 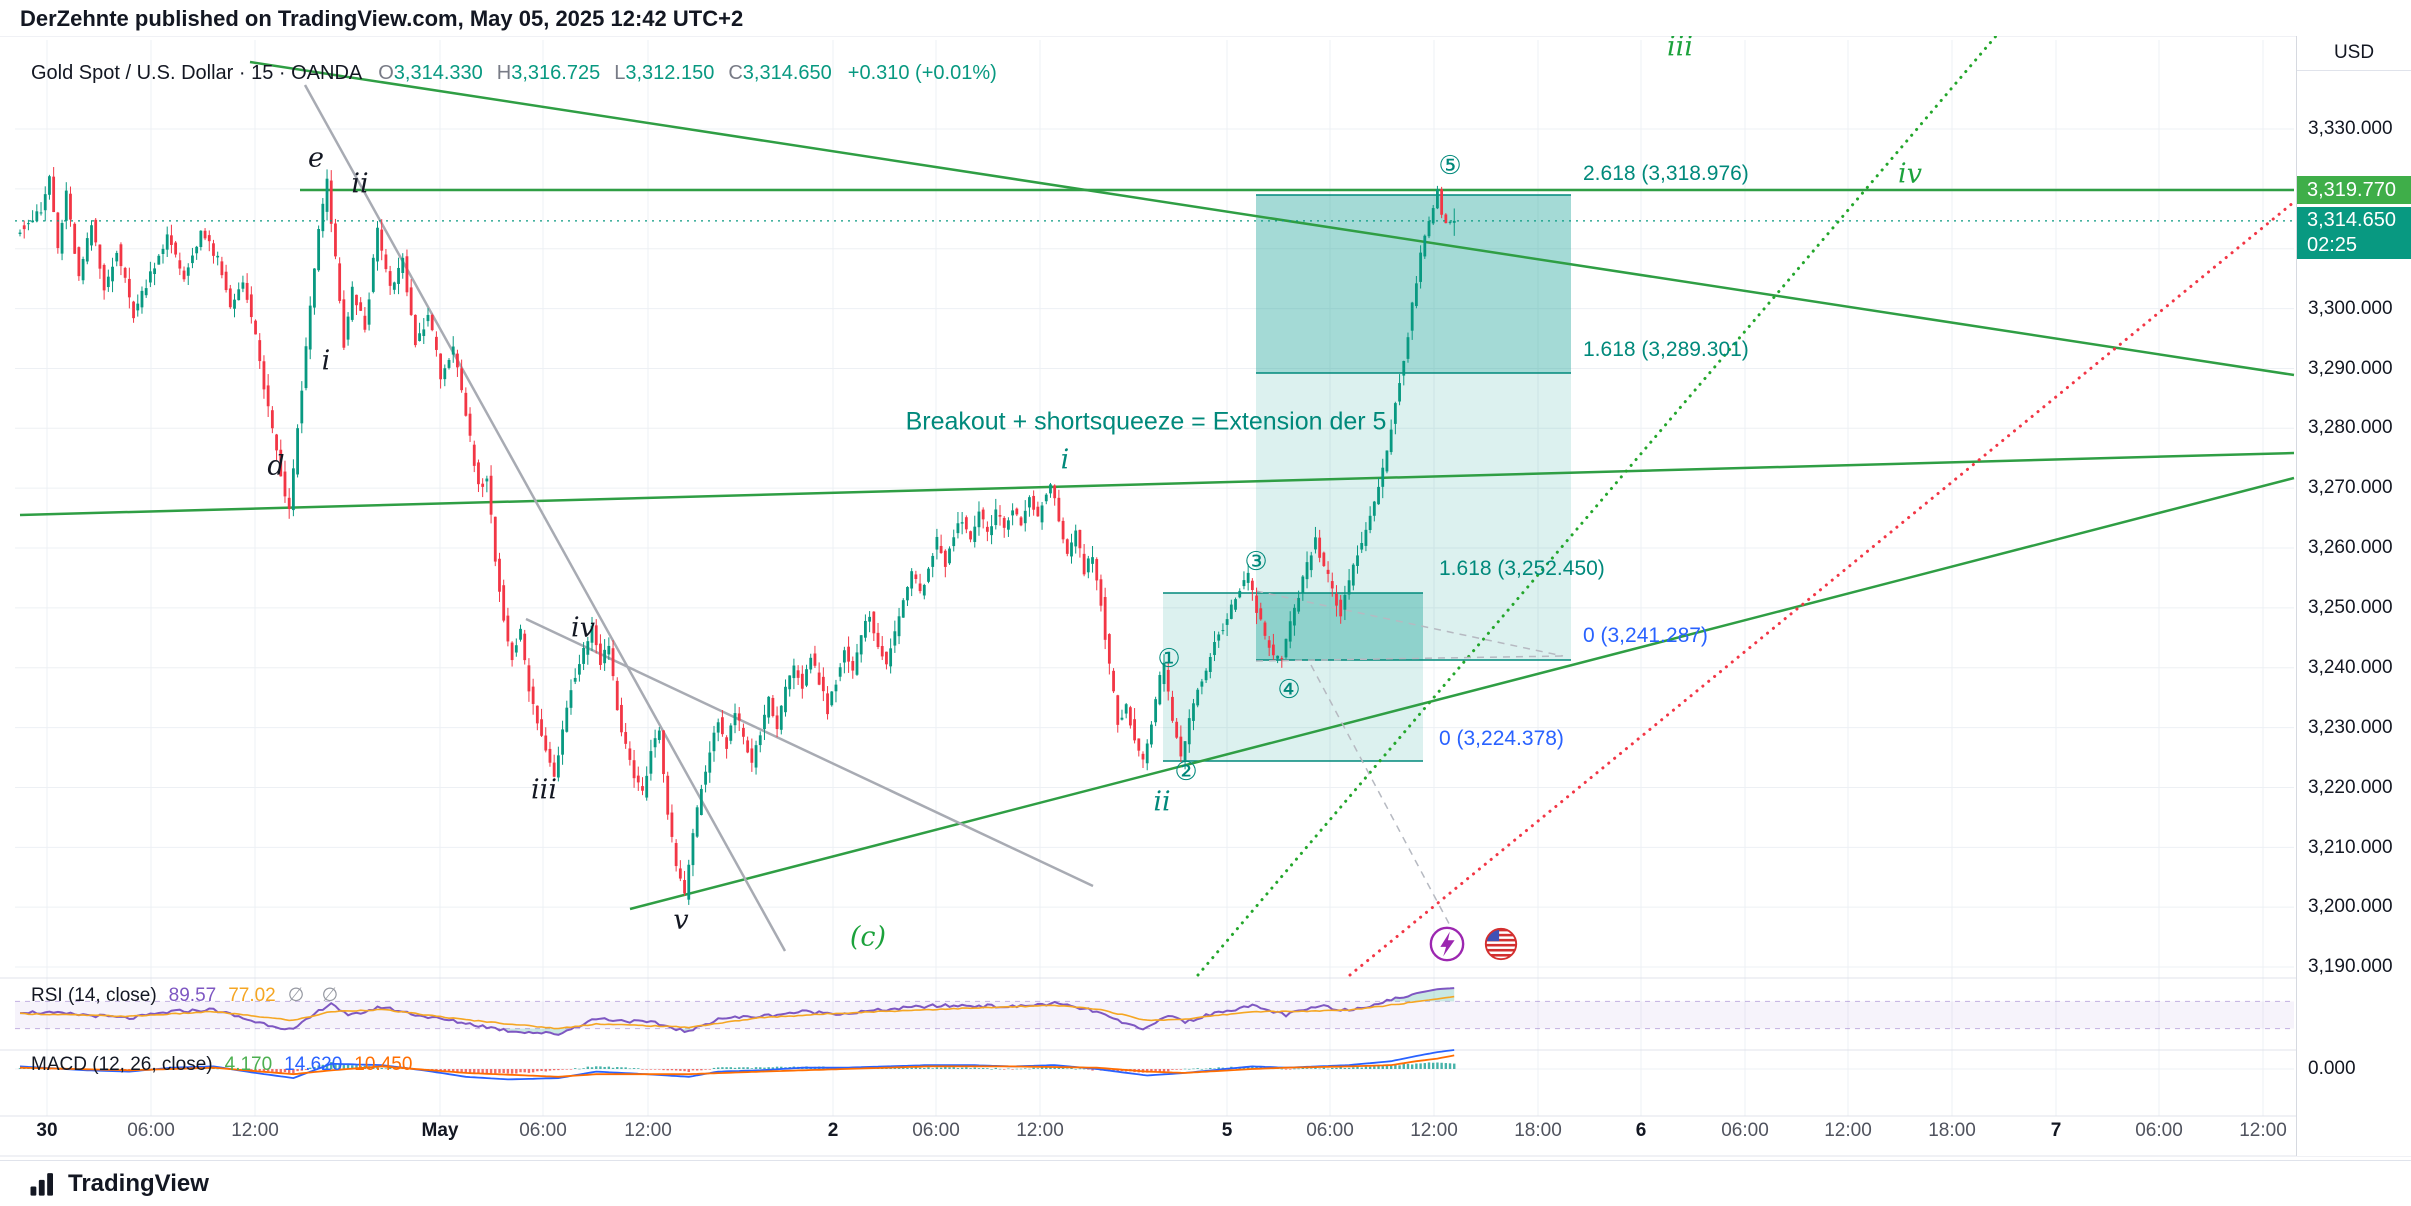 I want to click on macd-signal-value: 10.450, so click(x=383, y=1064).